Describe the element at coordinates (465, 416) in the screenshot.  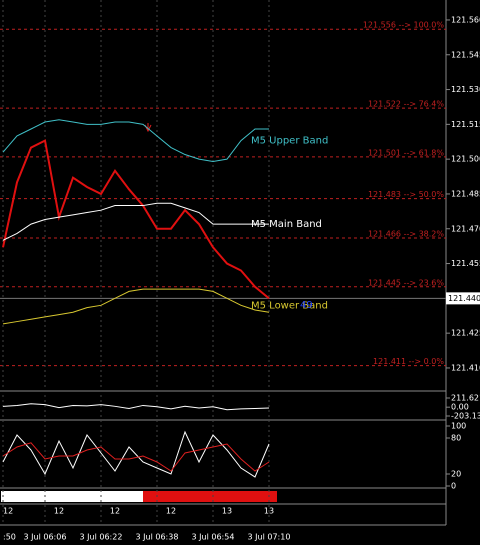
I see `y-tick-label: -203.1374` at that location.